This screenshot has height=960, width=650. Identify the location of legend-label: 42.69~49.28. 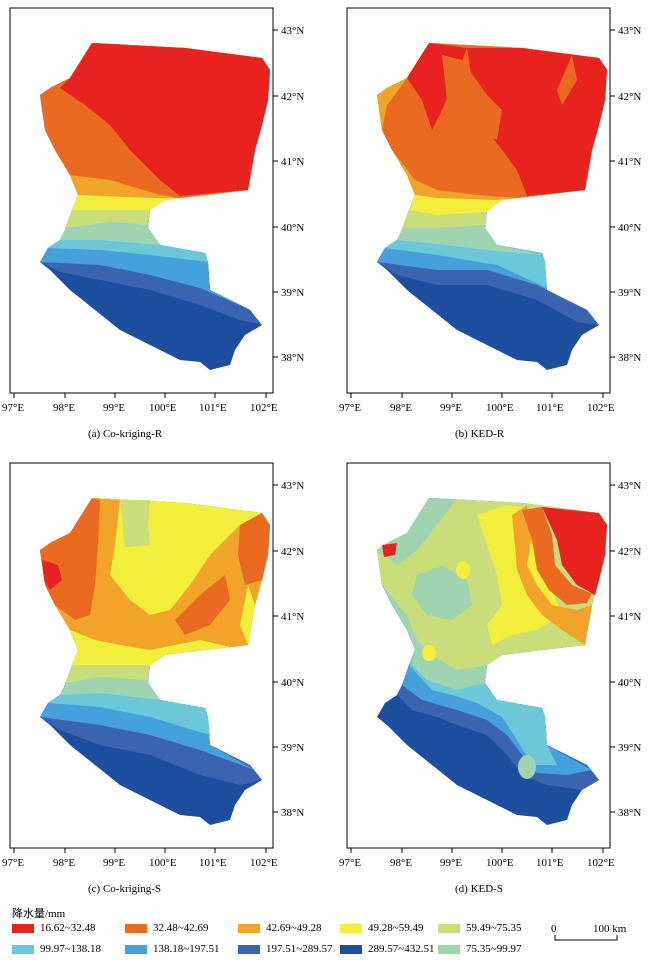
(294, 928).